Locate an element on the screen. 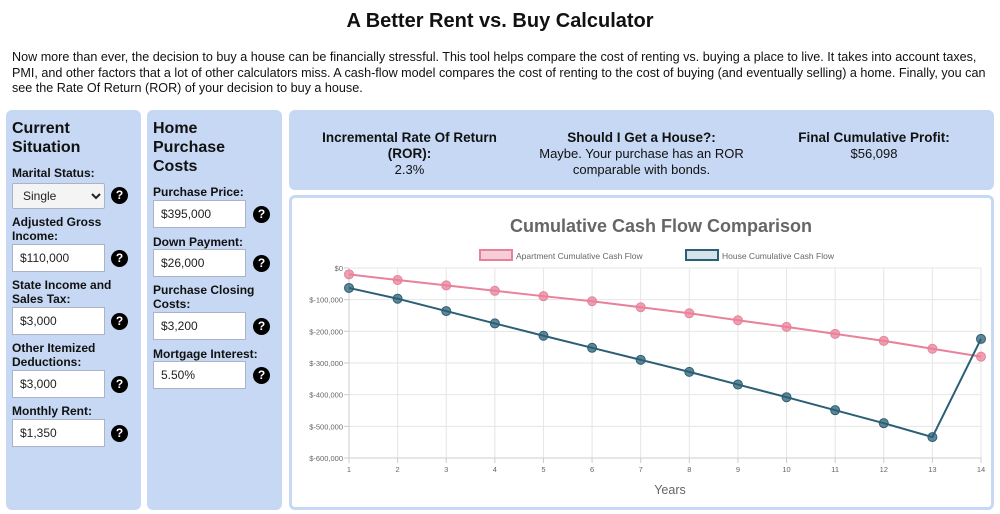 This screenshot has width=1000, height=514. down-payment-input is located at coordinates (199, 263).